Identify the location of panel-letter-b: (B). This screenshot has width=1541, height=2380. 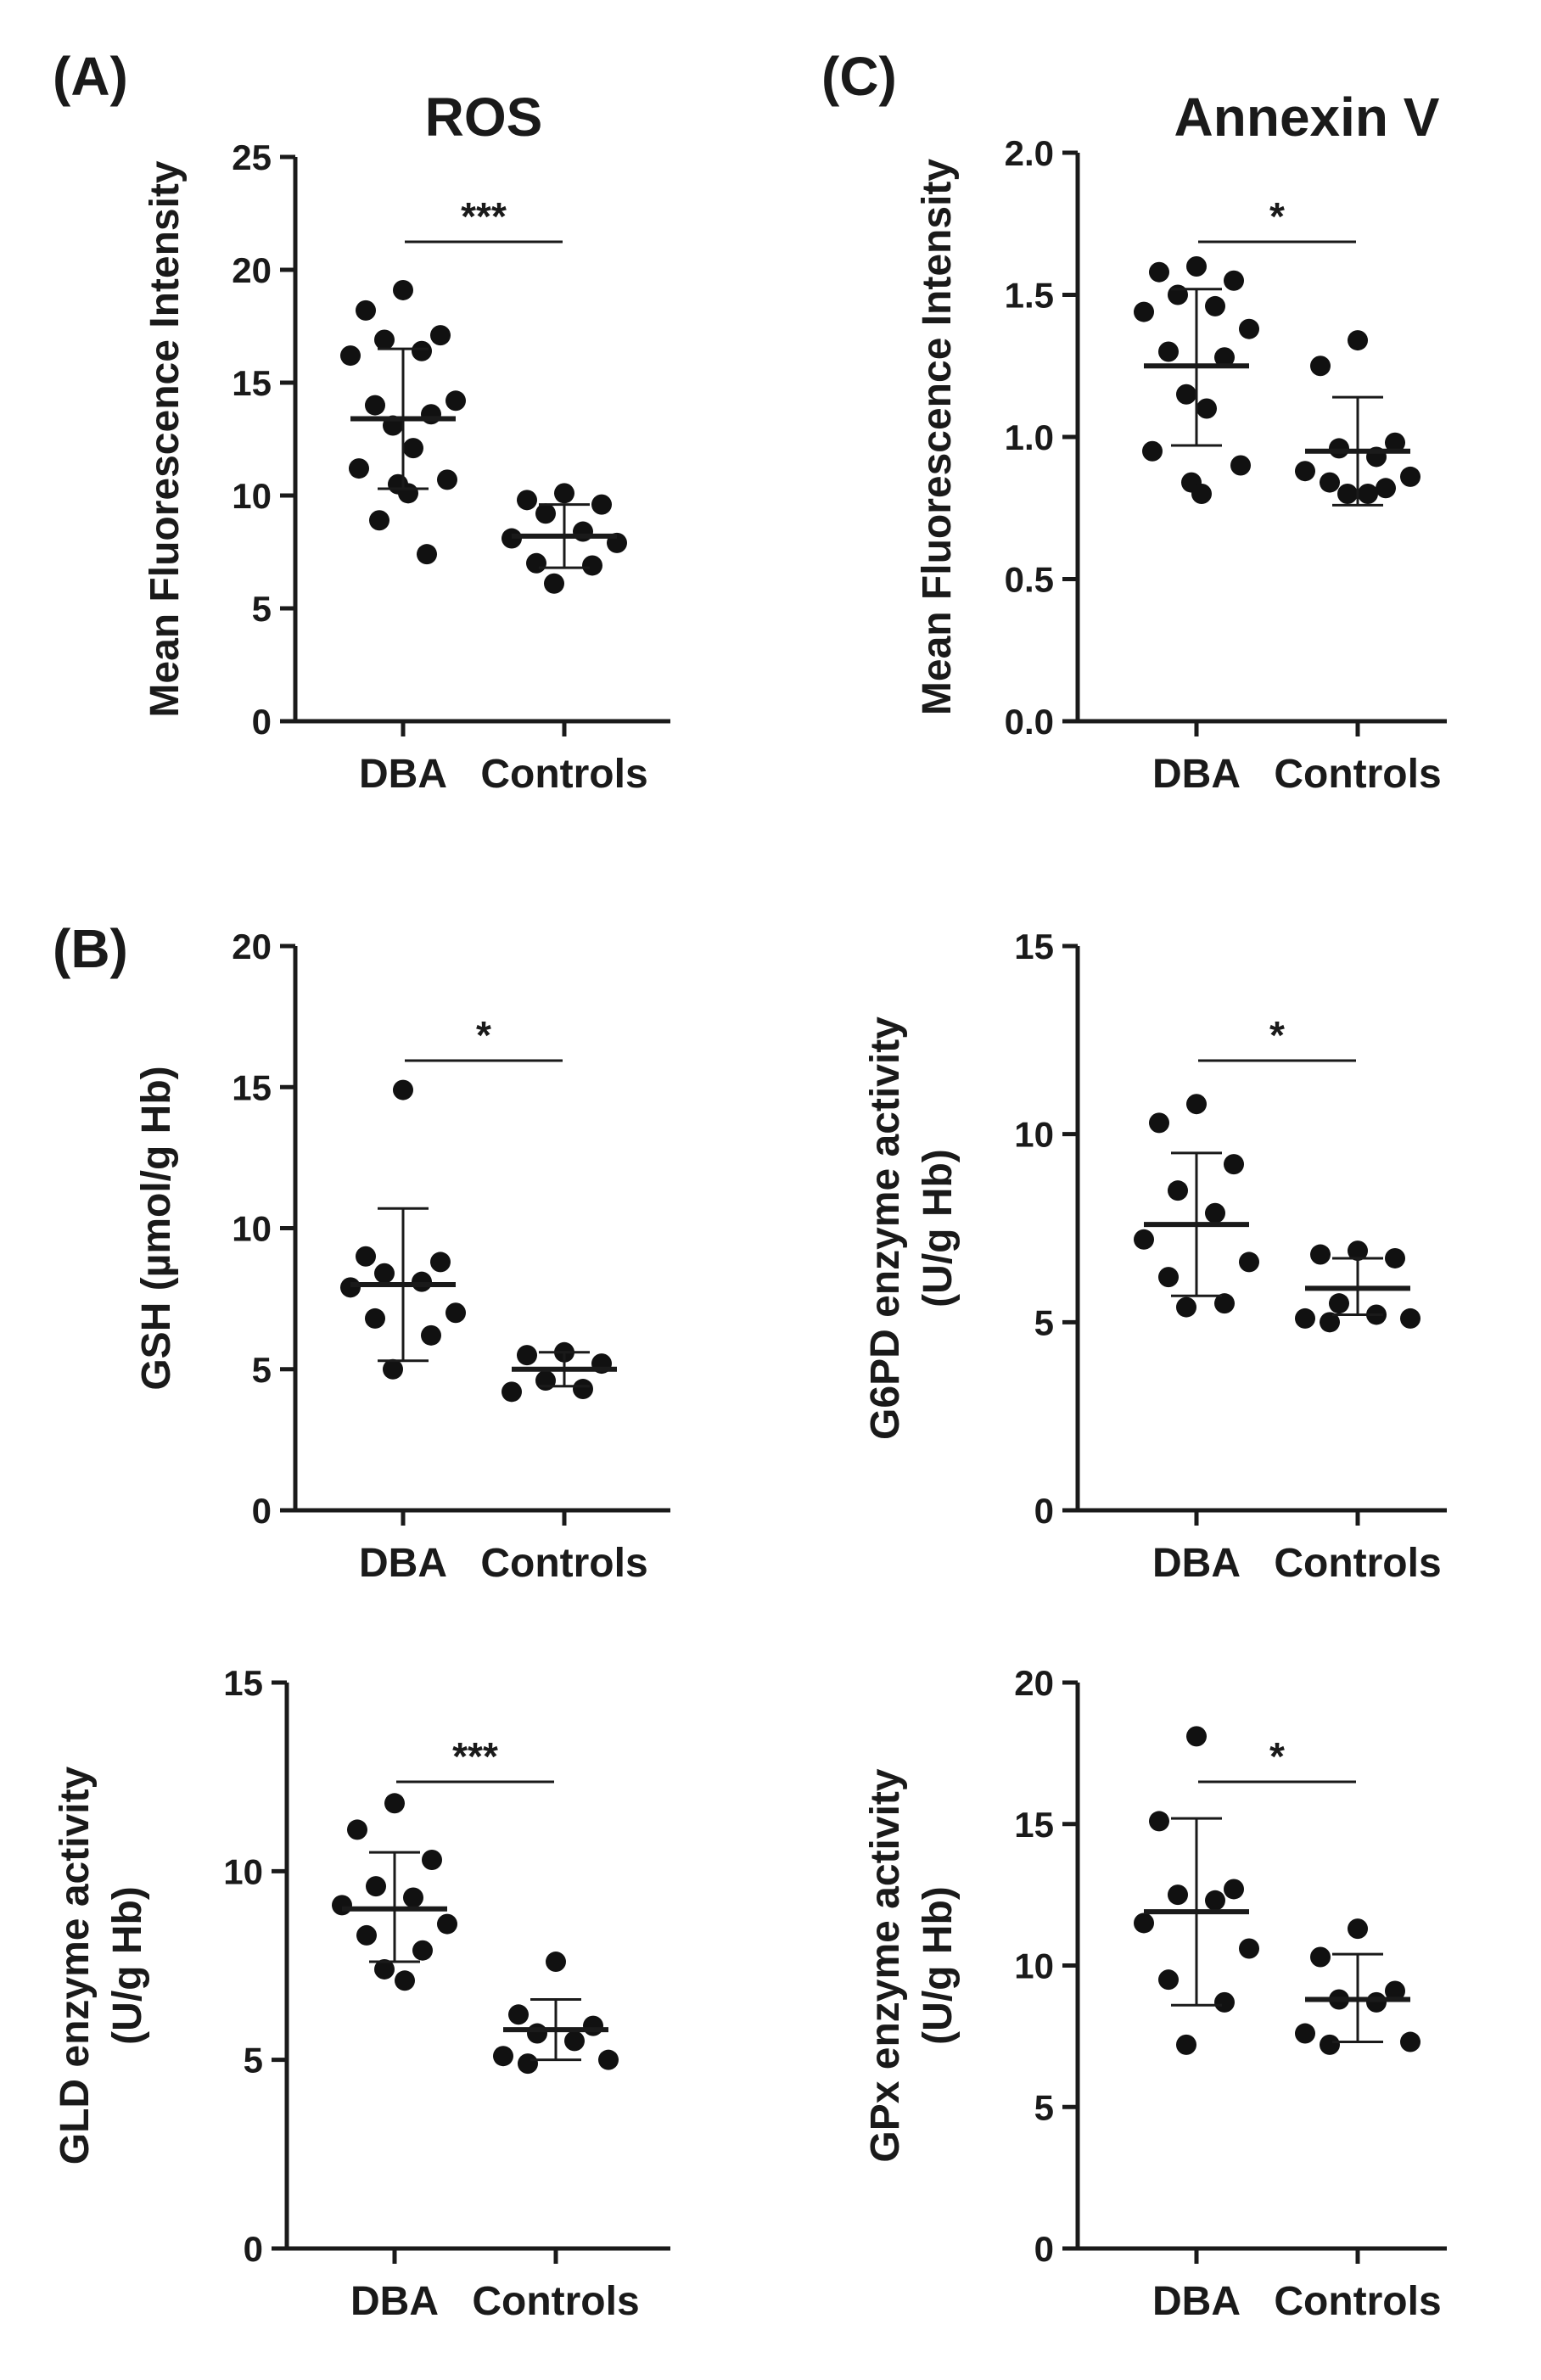
(90, 948).